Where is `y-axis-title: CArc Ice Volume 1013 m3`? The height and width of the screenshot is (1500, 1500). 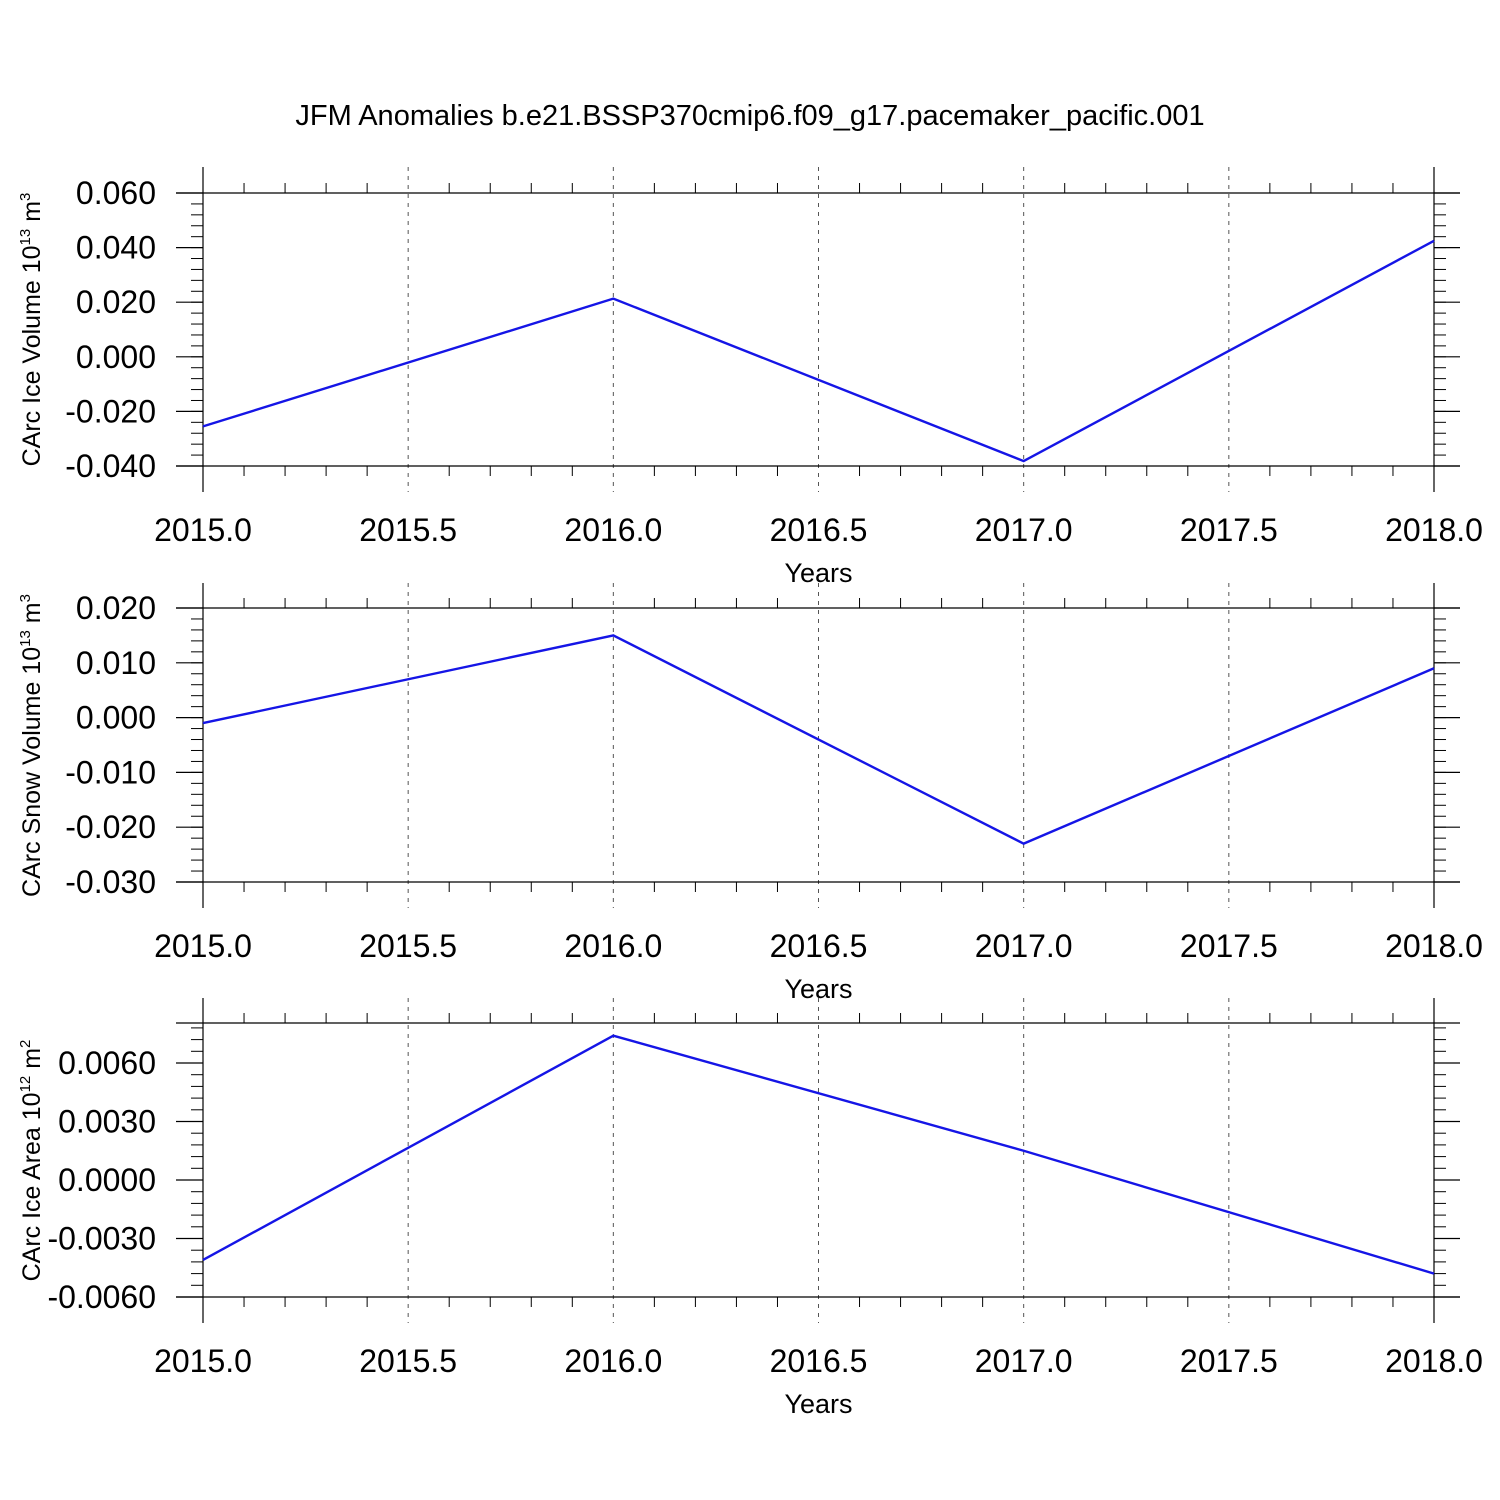
y-axis-title: CArc Ice Volume 1013 m3 is located at coordinates (31, 330).